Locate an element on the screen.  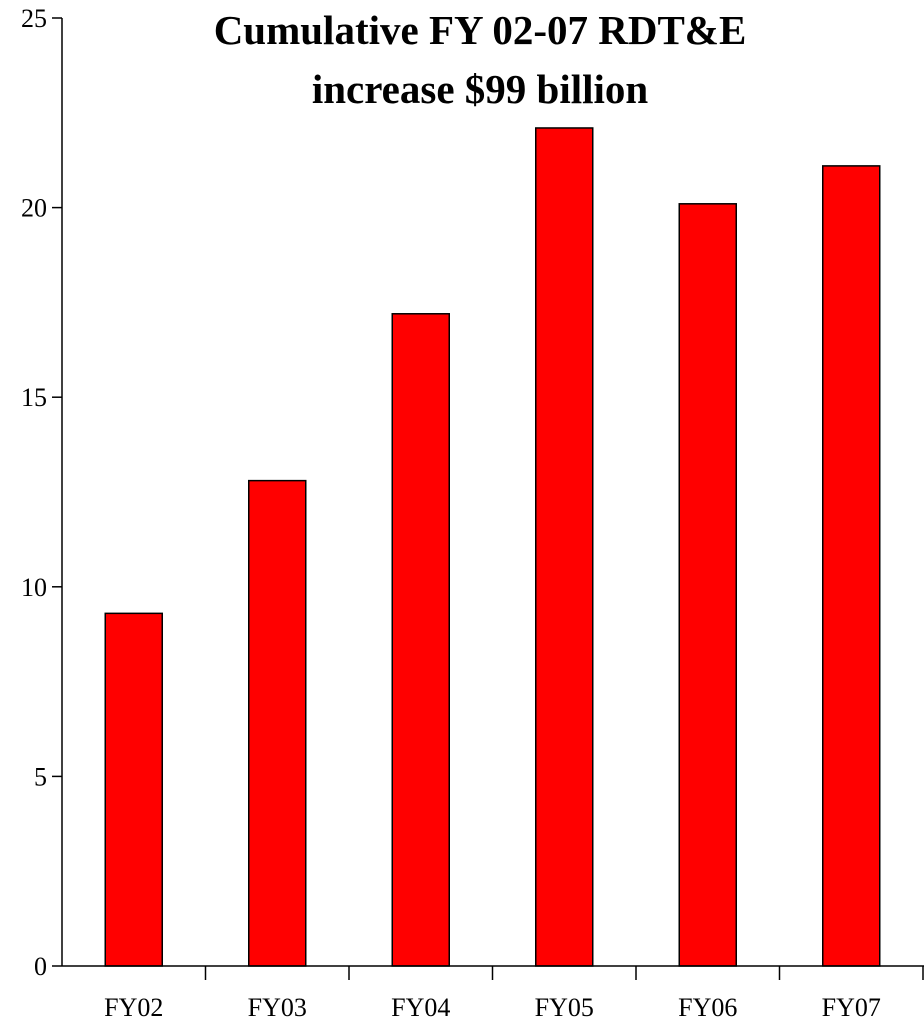
x-tick-label-fy05: FY05 is located at coordinates (564, 1007).